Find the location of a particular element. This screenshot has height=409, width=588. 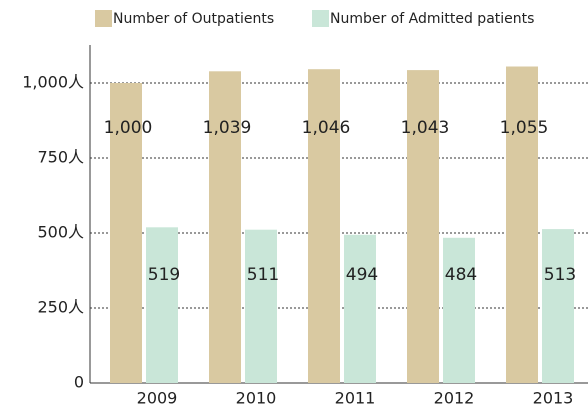

y-tick-label: 1,000人 is located at coordinates (53, 82).